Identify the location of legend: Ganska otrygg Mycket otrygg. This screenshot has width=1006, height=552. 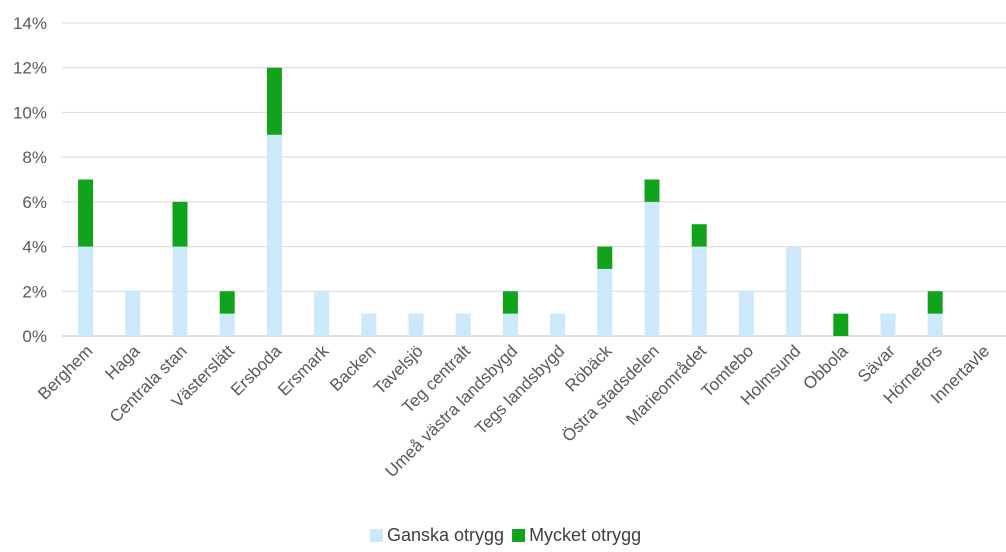
(505, 535).